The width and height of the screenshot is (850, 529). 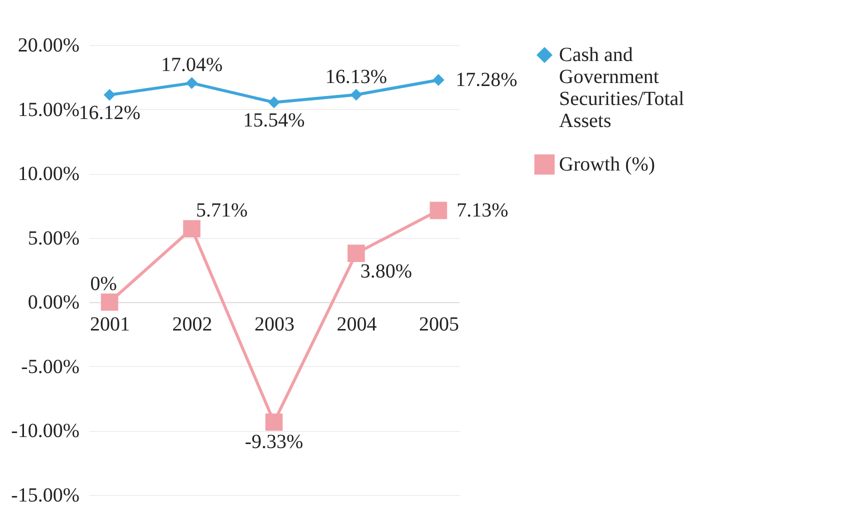 What do you see at coordinates (49, 109) in the screenshot?
I see `y-tick-label: 15.00%` at bounding box center [49, 109].